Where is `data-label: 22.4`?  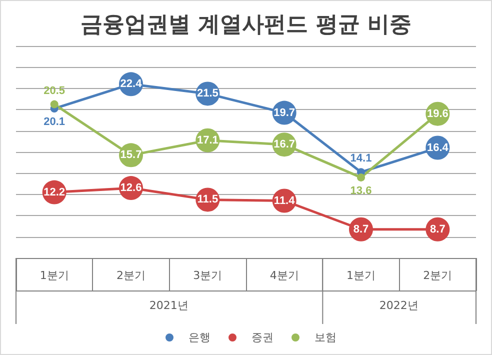 data-label: 22.4 is located at coordinates (131, 84).